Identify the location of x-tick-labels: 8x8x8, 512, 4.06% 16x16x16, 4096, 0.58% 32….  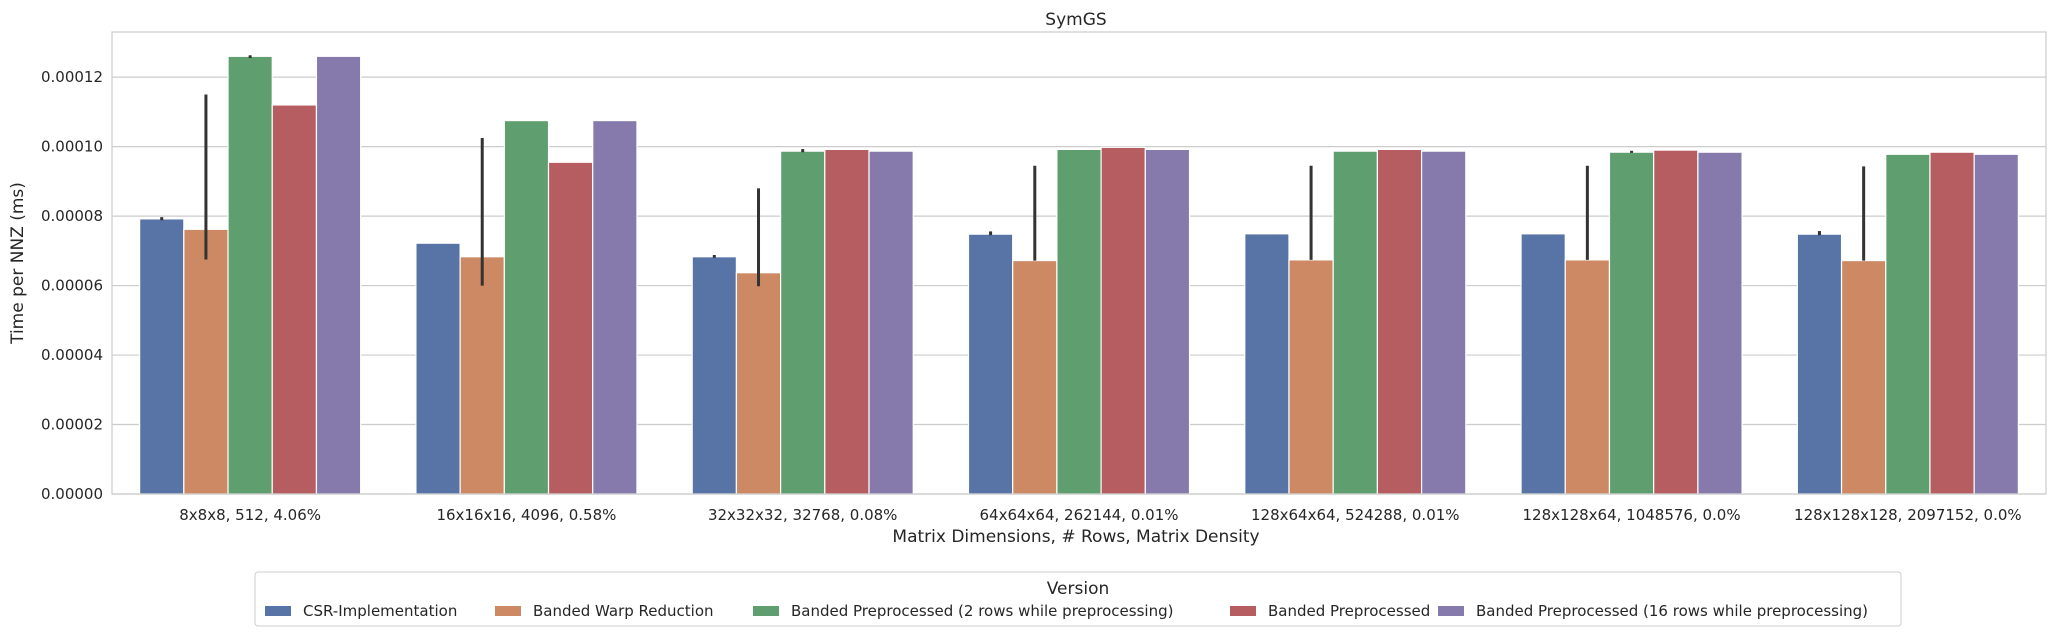
(1100, 515).